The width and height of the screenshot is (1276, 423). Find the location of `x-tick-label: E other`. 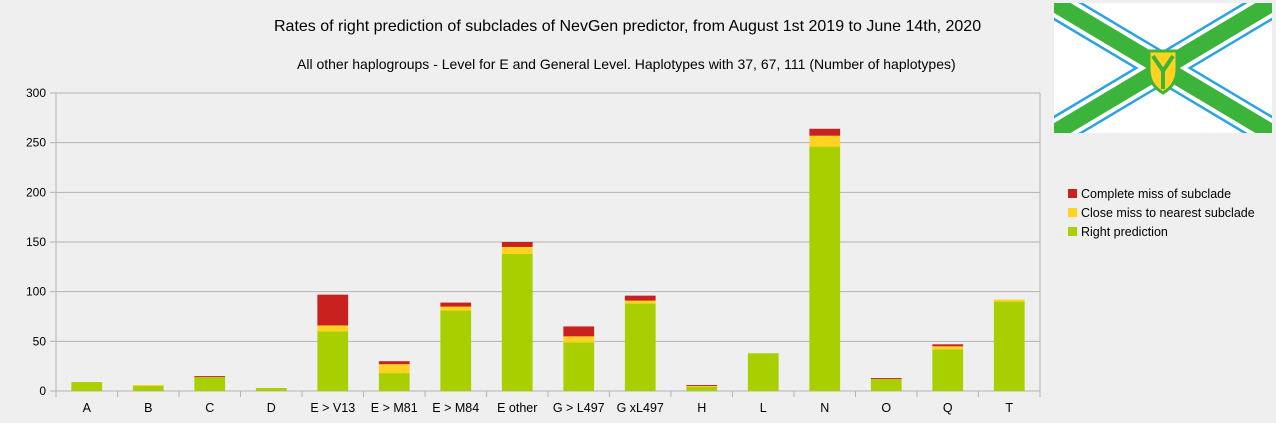

x-tick-label: E other is located at coordinates (517, 408).